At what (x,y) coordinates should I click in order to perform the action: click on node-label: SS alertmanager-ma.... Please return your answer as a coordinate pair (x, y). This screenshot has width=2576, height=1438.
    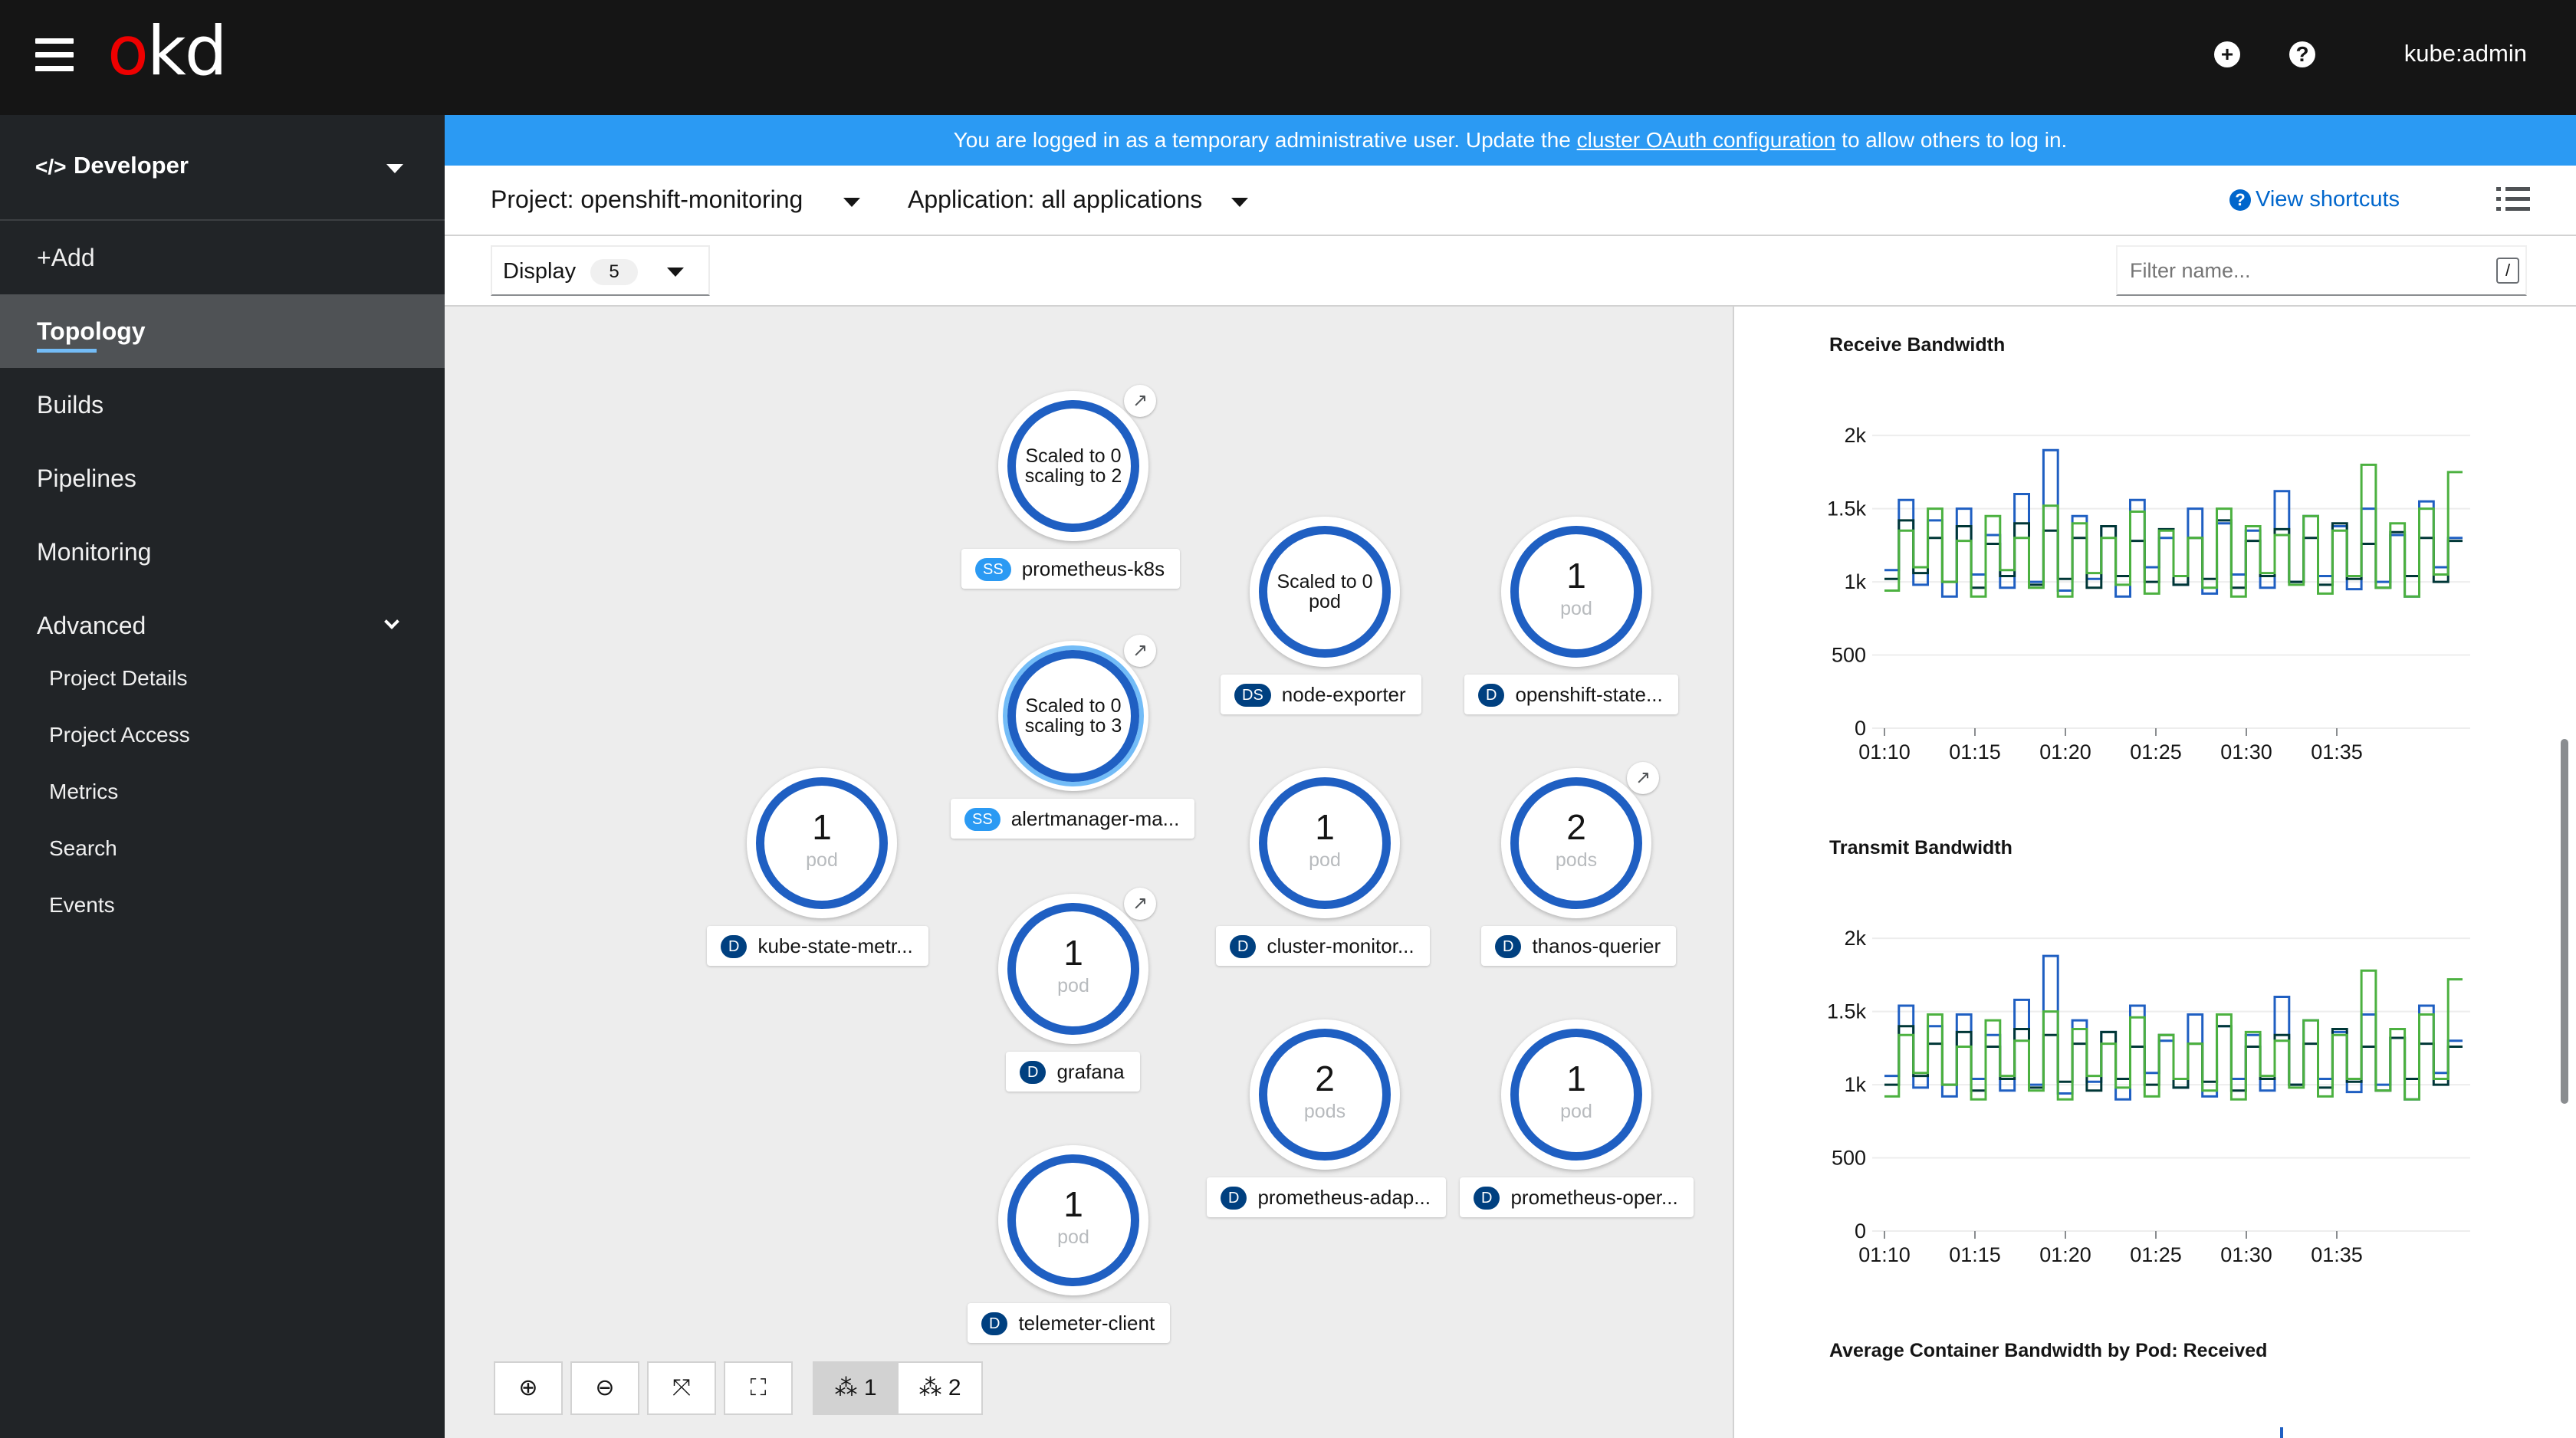
    Looking at the image, I should click on (1073, 819).